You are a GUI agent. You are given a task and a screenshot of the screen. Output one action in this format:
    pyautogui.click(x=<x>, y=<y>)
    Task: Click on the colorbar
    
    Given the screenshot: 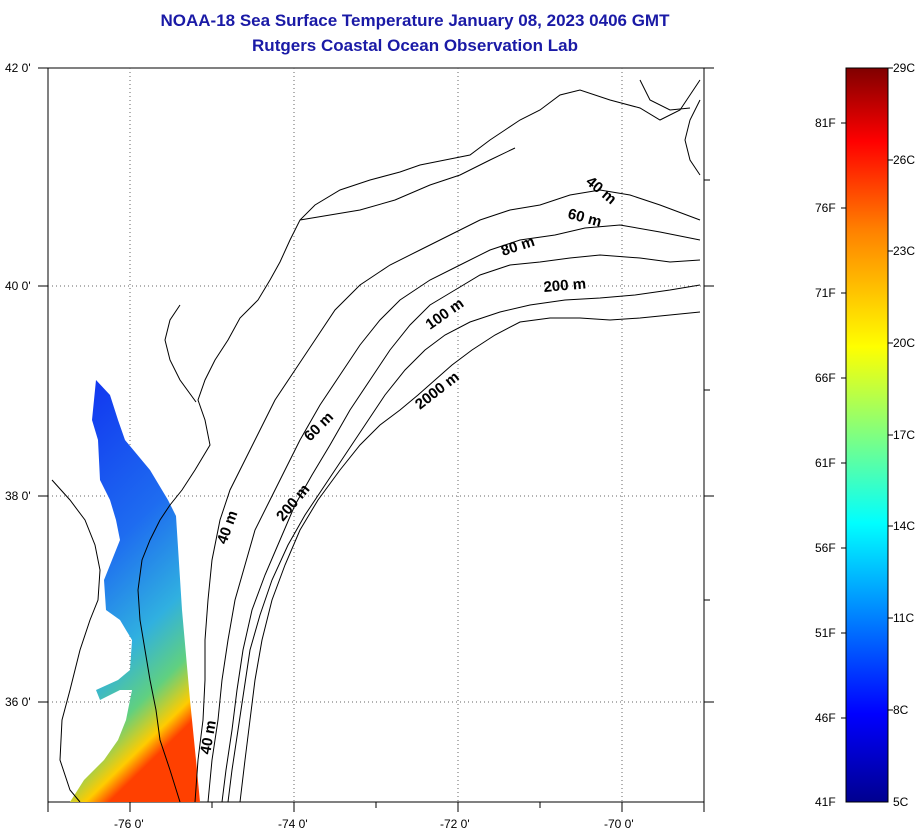 What is the action you would take?
    pyautogui.click(x=867, y=435)
    